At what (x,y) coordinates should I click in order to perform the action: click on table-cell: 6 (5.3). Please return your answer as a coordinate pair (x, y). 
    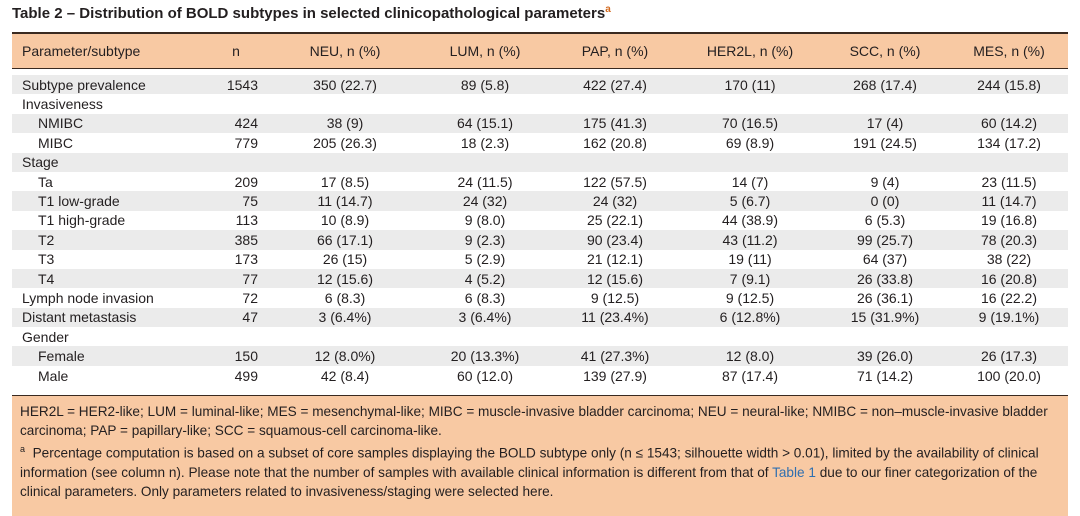
    Looking at the image, I should click on (885, 220).